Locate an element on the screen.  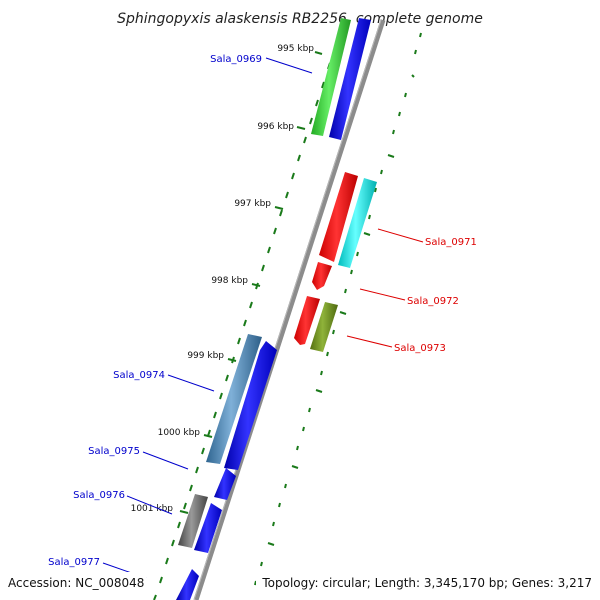
gene-label-sala-0969: Sala_0969 is located at coordinates (236, 59).